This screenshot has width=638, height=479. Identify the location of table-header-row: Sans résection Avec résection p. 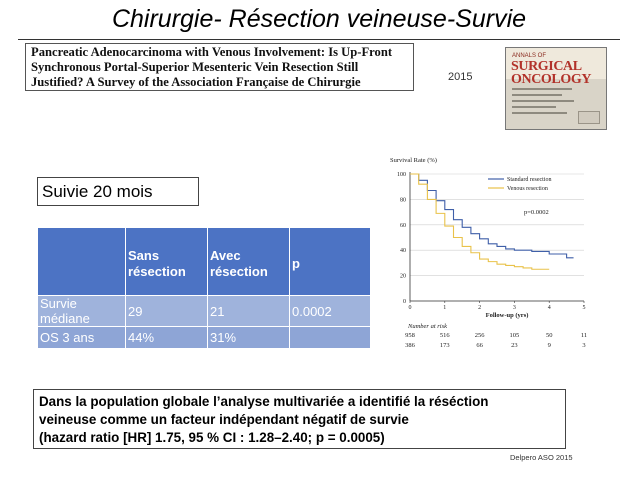
(204, 261).